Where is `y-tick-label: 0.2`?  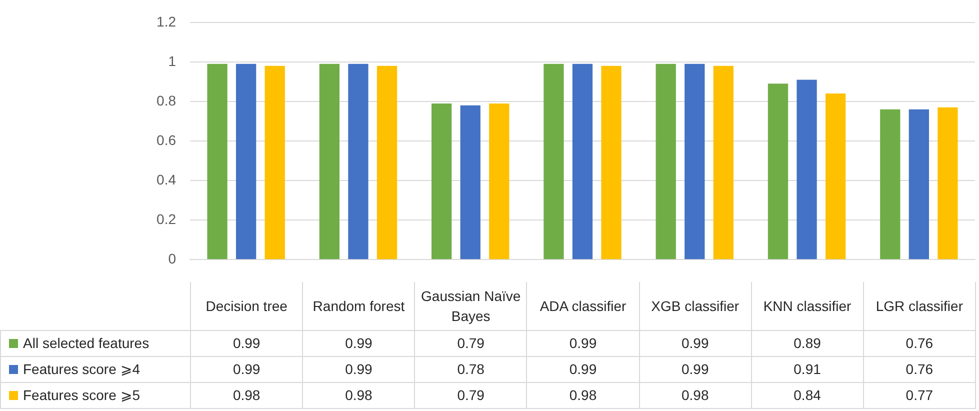 y-tick-label: 0.2 is located at coordinates (166, 218).